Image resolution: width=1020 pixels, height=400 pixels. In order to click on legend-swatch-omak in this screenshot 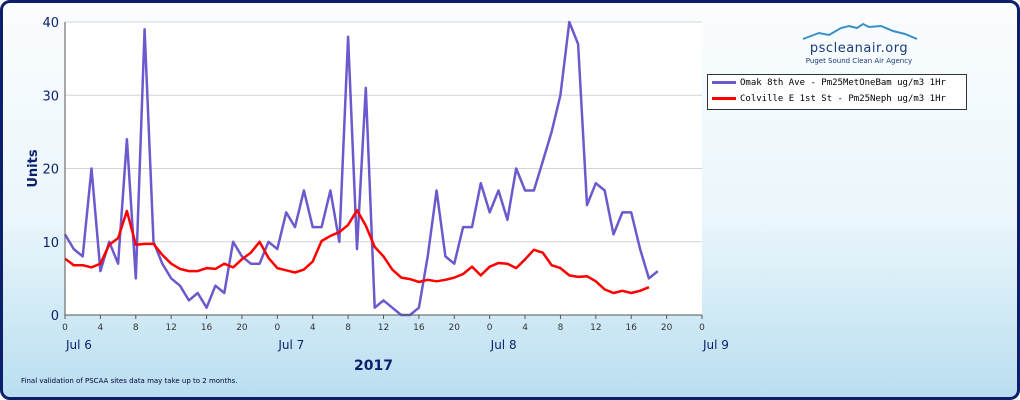, I will do `click(724, 82)`.